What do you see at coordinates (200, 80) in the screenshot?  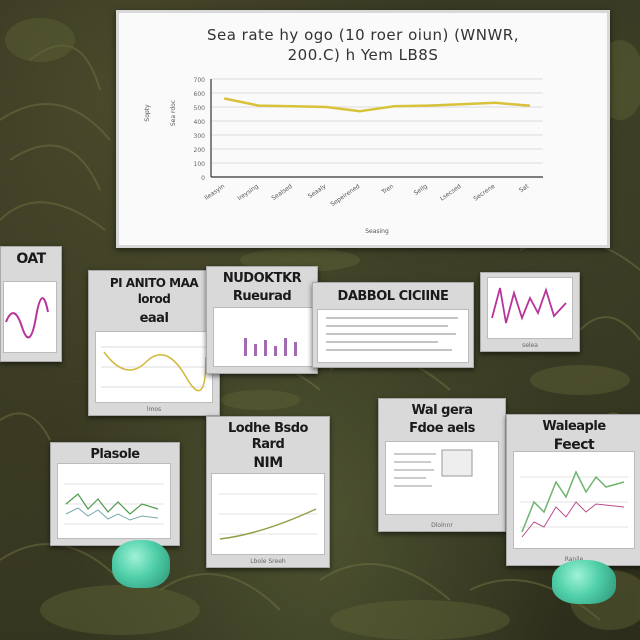 I see `y-tick-label: 700` at bounding box center [200, 80].